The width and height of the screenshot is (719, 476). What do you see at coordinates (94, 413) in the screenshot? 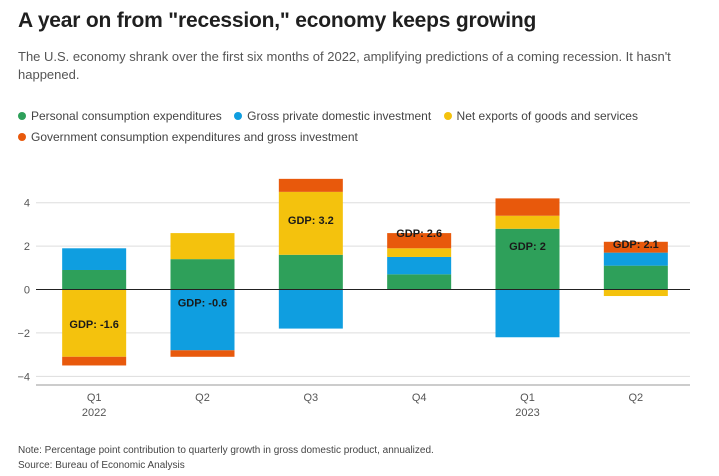
I see `x-year-label: 2022` at bounding box center [94, 413].